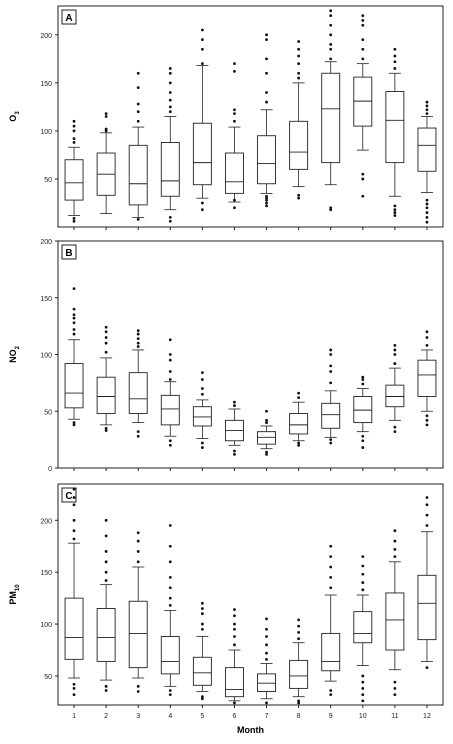  I want to click on x-tick-label: 5, so click(202, 716).